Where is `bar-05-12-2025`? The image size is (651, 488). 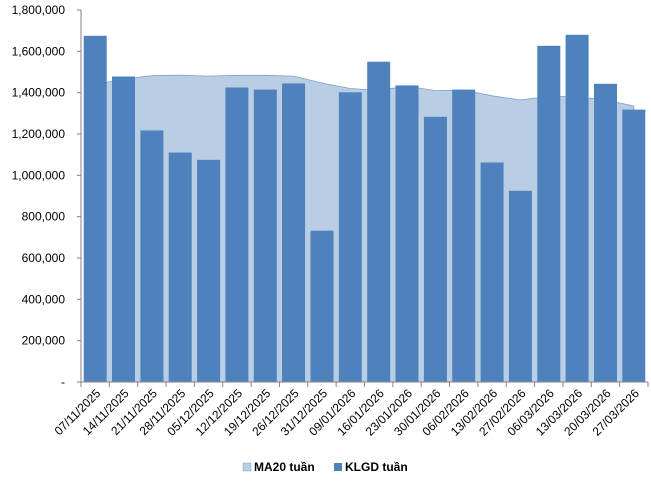
bar-05-12-2025 is located at coordinates (209, 270).